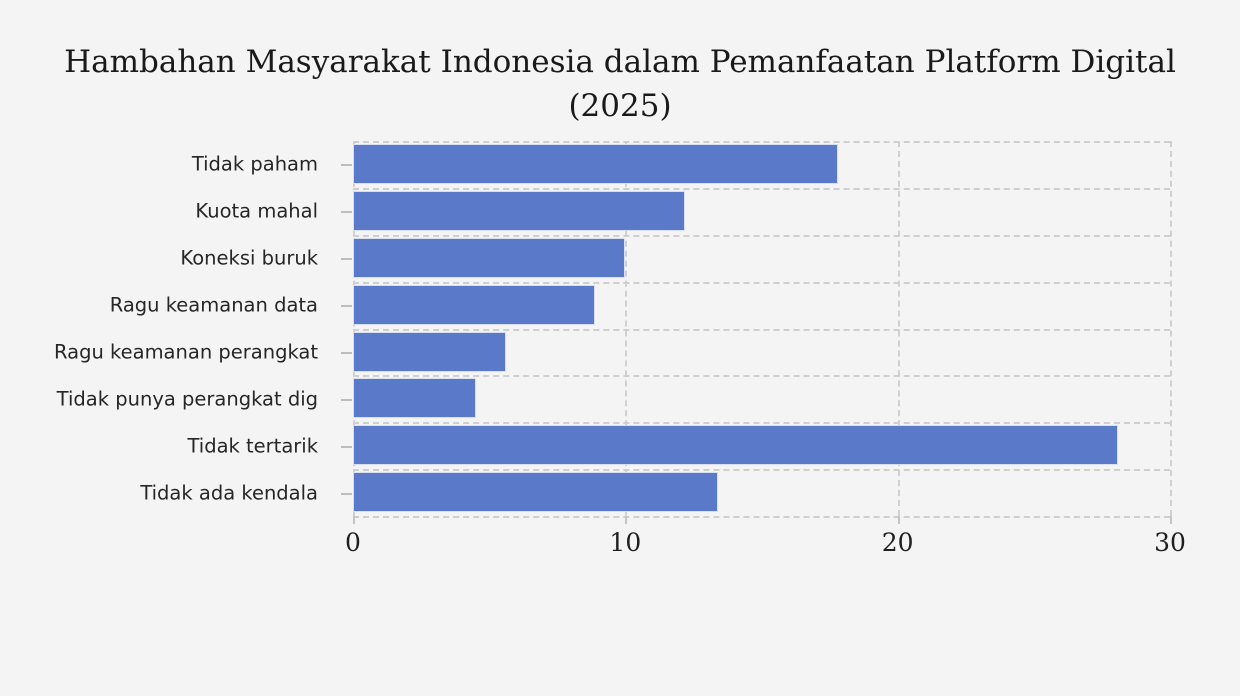 The image size is (1240, 696). What do you see at coordinates (256, 211) in the screenshot?
I see `y-axis-tick-label: Kuota mahal` at bounding box center [256, 211].